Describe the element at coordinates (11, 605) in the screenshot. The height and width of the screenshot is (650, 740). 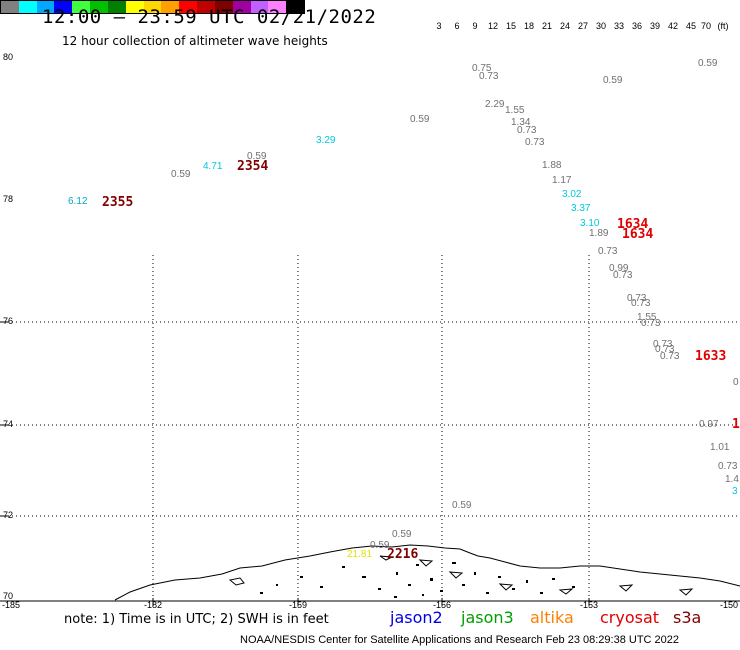
I see `lon-label: -185` at that location.